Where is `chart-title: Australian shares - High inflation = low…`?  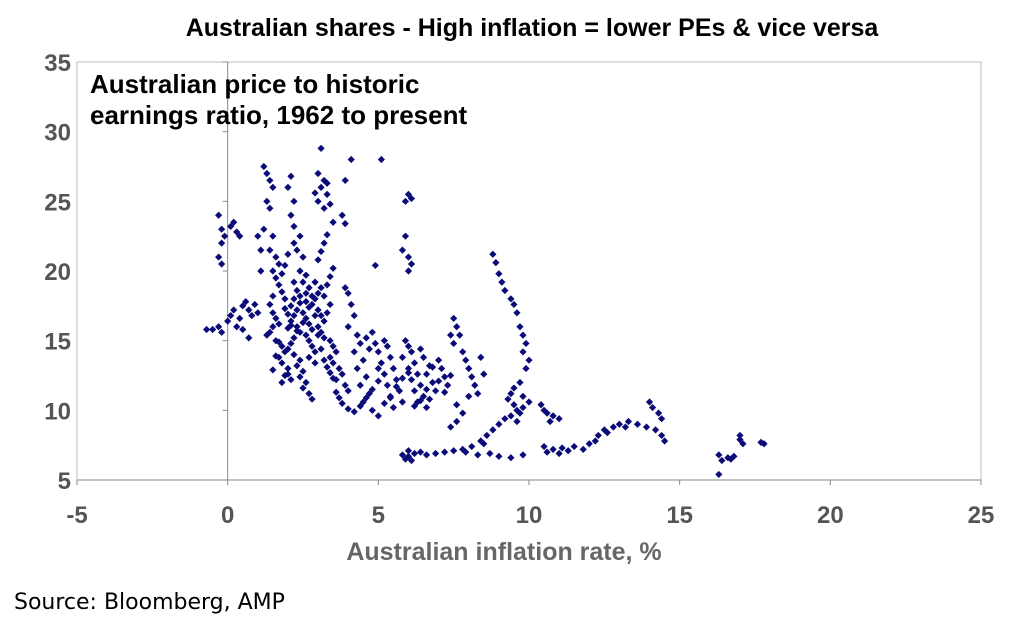 chart-title: Australian shares - High inflation = low… is located at coordinates (532, 28).